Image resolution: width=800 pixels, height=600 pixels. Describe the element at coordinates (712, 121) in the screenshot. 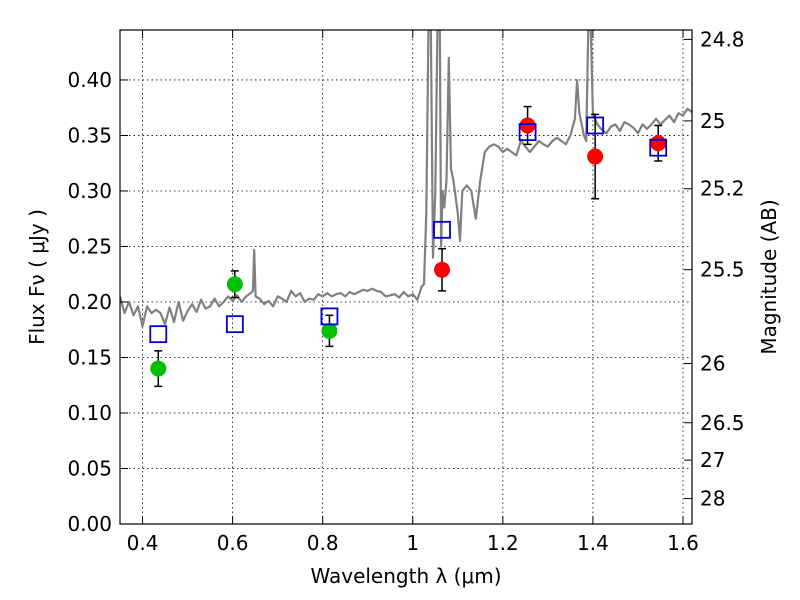

I see `right-tick-label: 25` at that location.